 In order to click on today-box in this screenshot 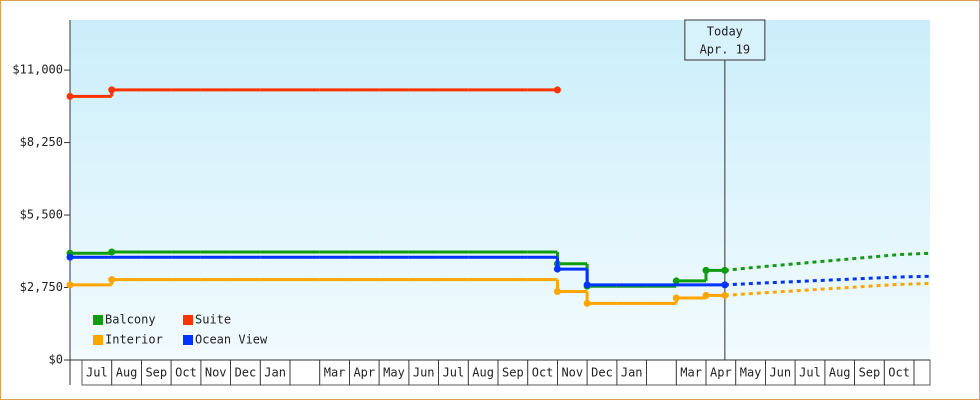, I will do `click(725, 40)`.